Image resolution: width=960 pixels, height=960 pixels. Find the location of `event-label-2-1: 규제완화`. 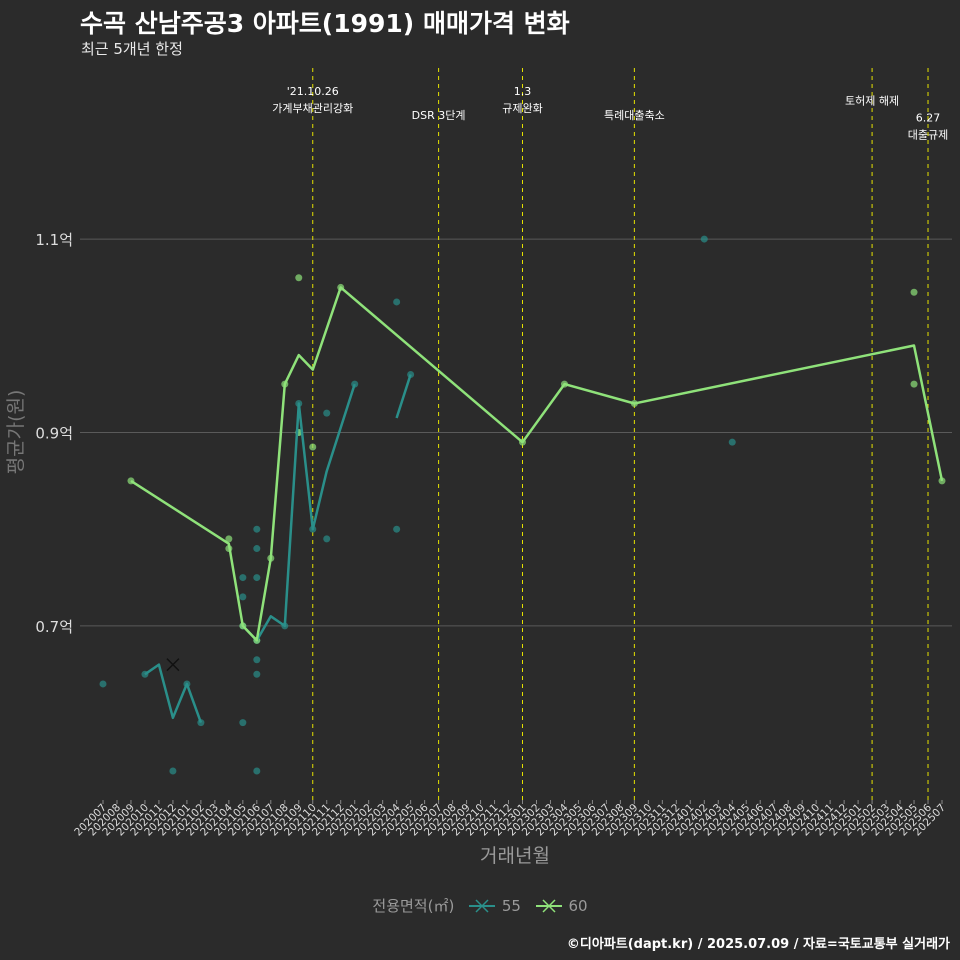

event-label-2-1: 규제완화 is located at coordinates (522, 108).